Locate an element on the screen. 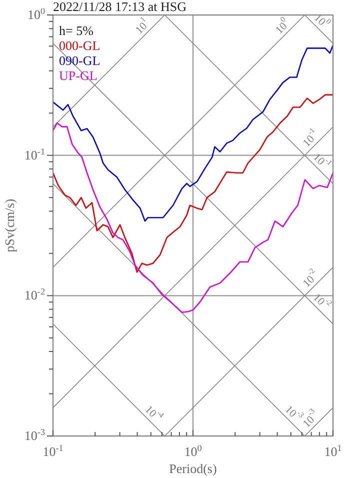 The height and width of the screenshot is (478, 347). text: 000-GL is located at coordinates (79, 45).